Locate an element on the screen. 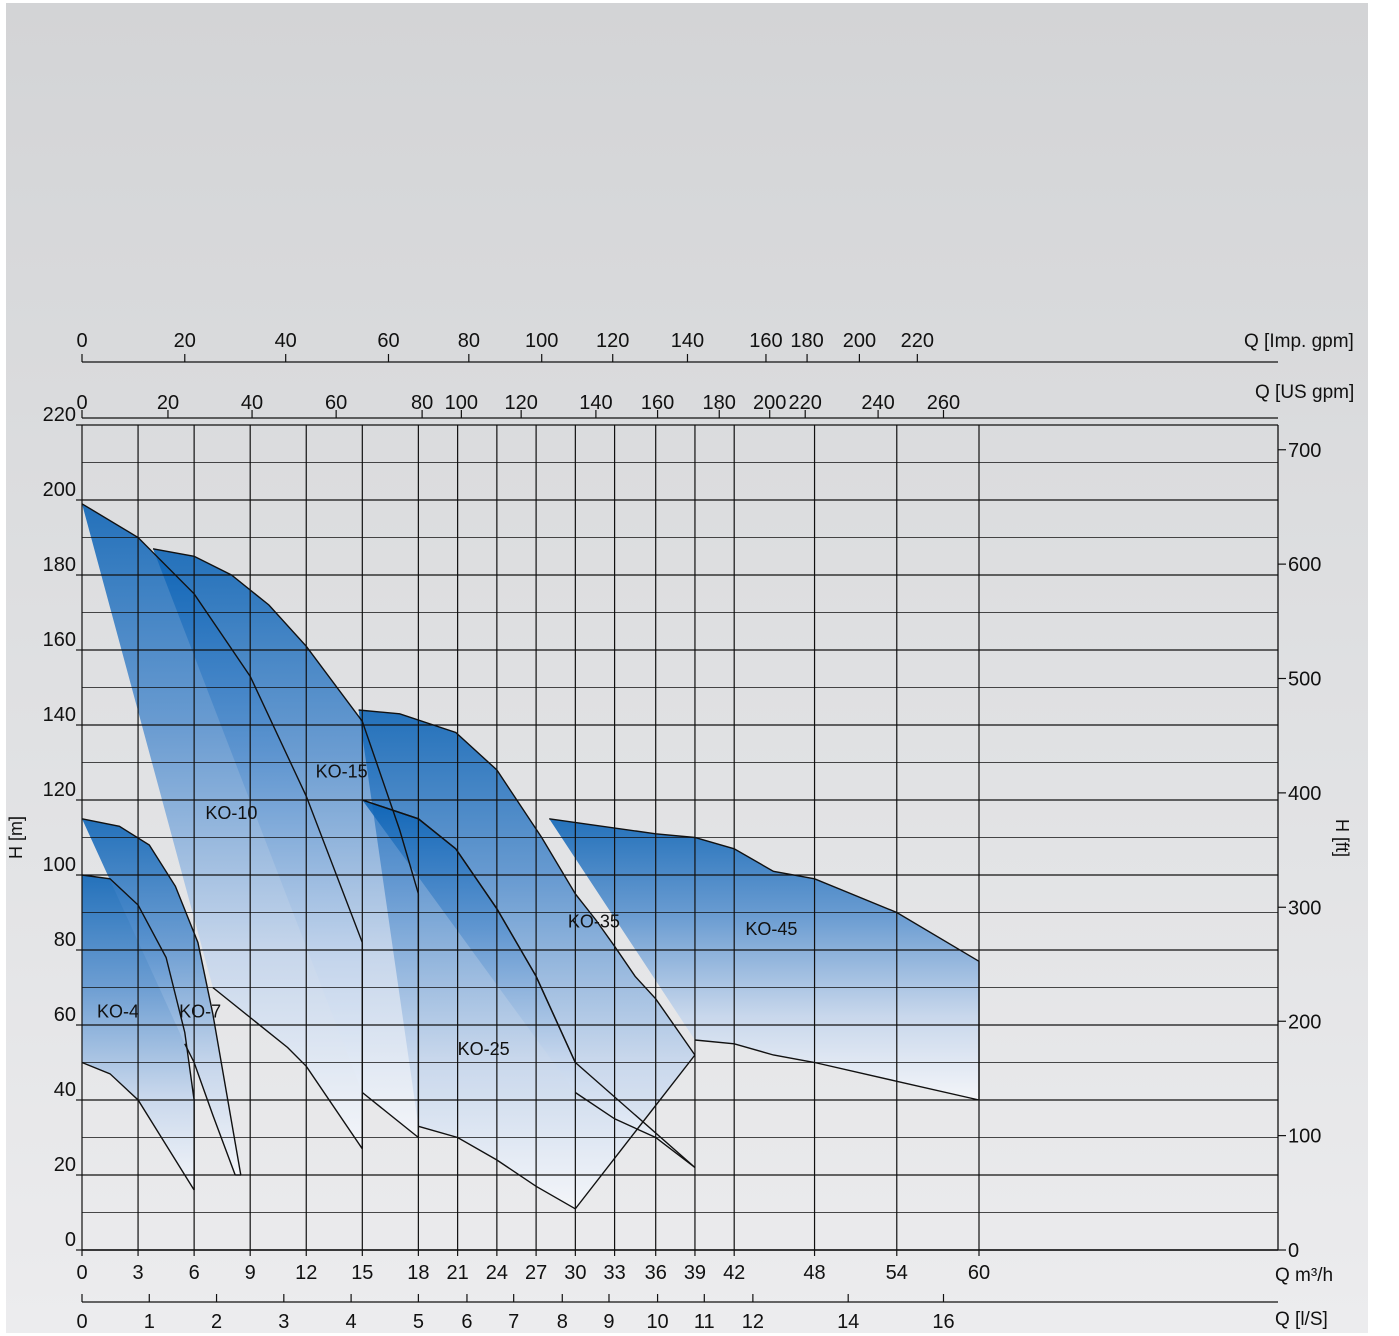 The width and height of the screenshot is (1399, 1336). ls-tick-label-7: 7 is located at coordinates (513, 1322).